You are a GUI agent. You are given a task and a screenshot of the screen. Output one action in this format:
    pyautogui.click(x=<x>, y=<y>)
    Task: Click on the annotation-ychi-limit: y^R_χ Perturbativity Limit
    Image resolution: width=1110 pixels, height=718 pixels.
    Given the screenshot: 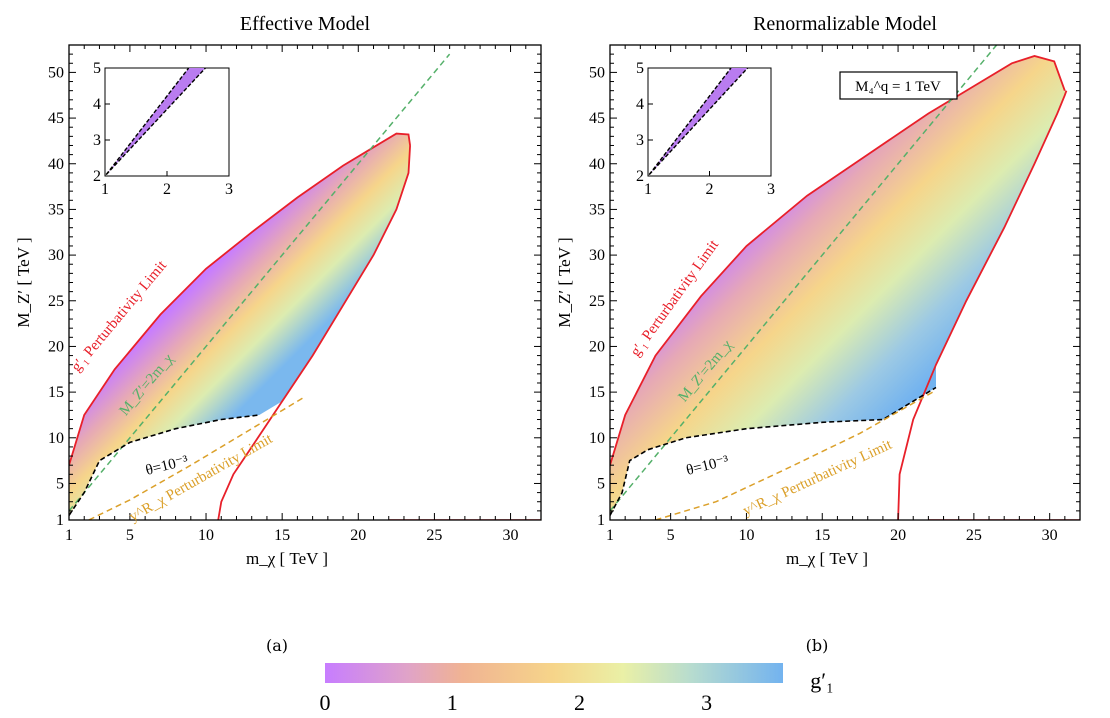 What is the action you would take?
    pyautogui.click(x=818, y=477)
    